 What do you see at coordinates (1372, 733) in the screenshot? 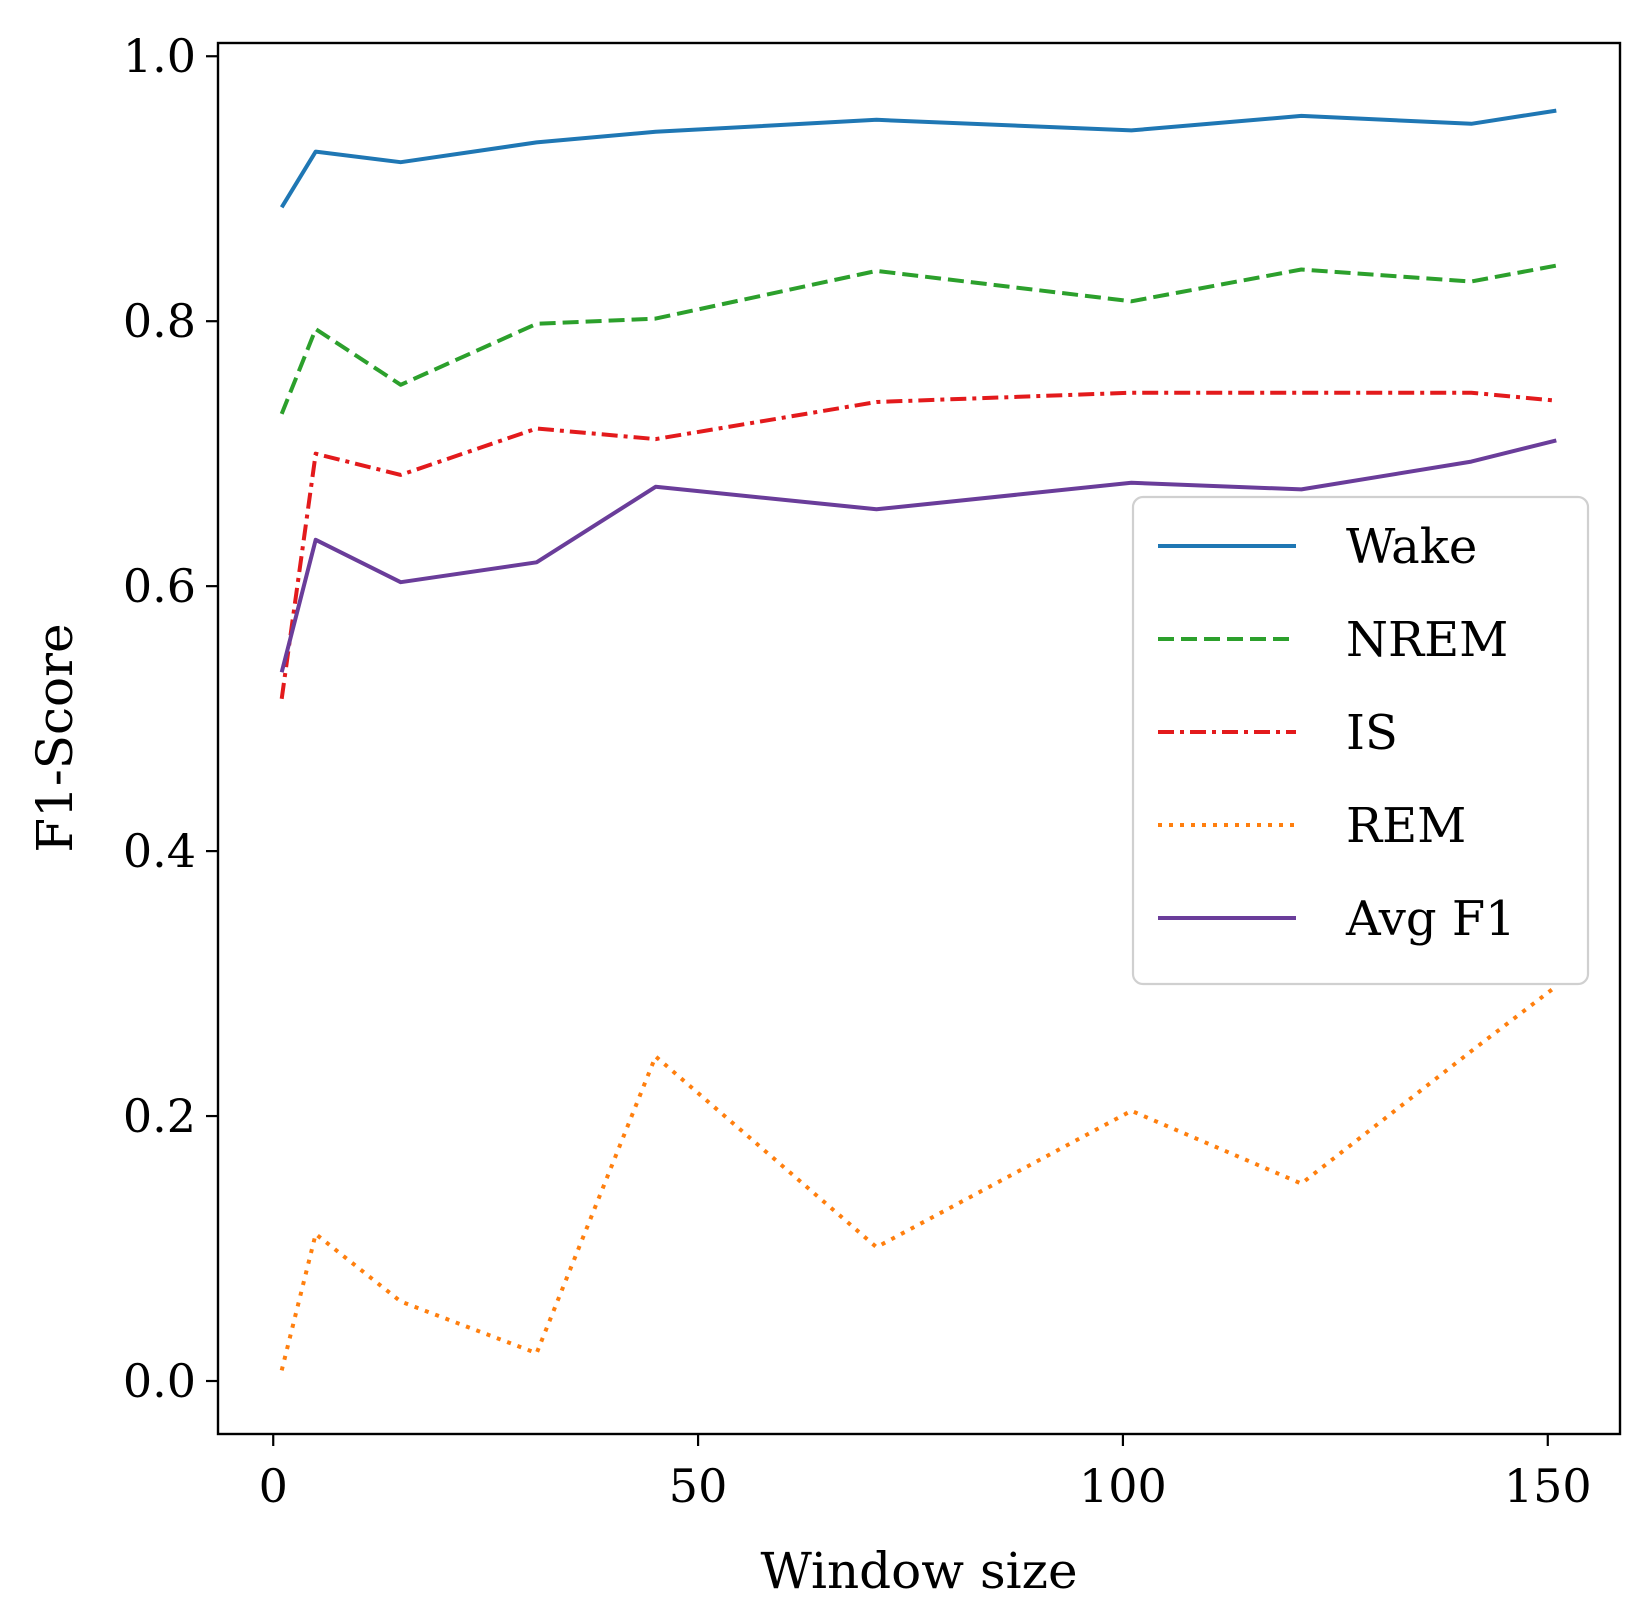
I see `legend-label-is: IS` at bounding box center [1372, 733].